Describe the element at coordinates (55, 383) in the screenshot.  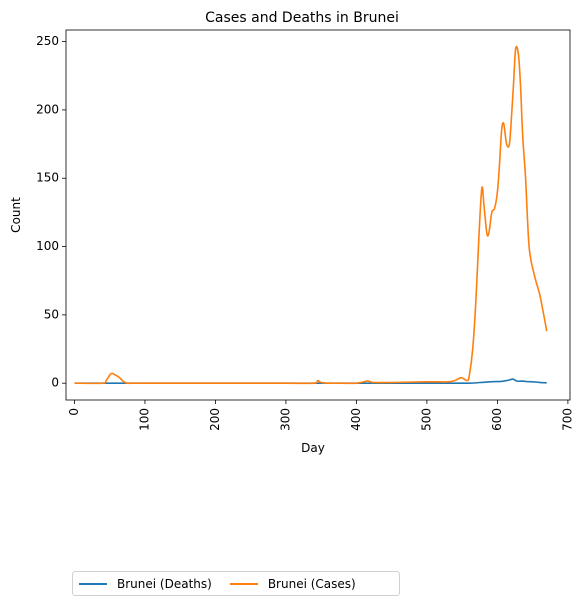
I see `y-tick-label: 0` at that location.